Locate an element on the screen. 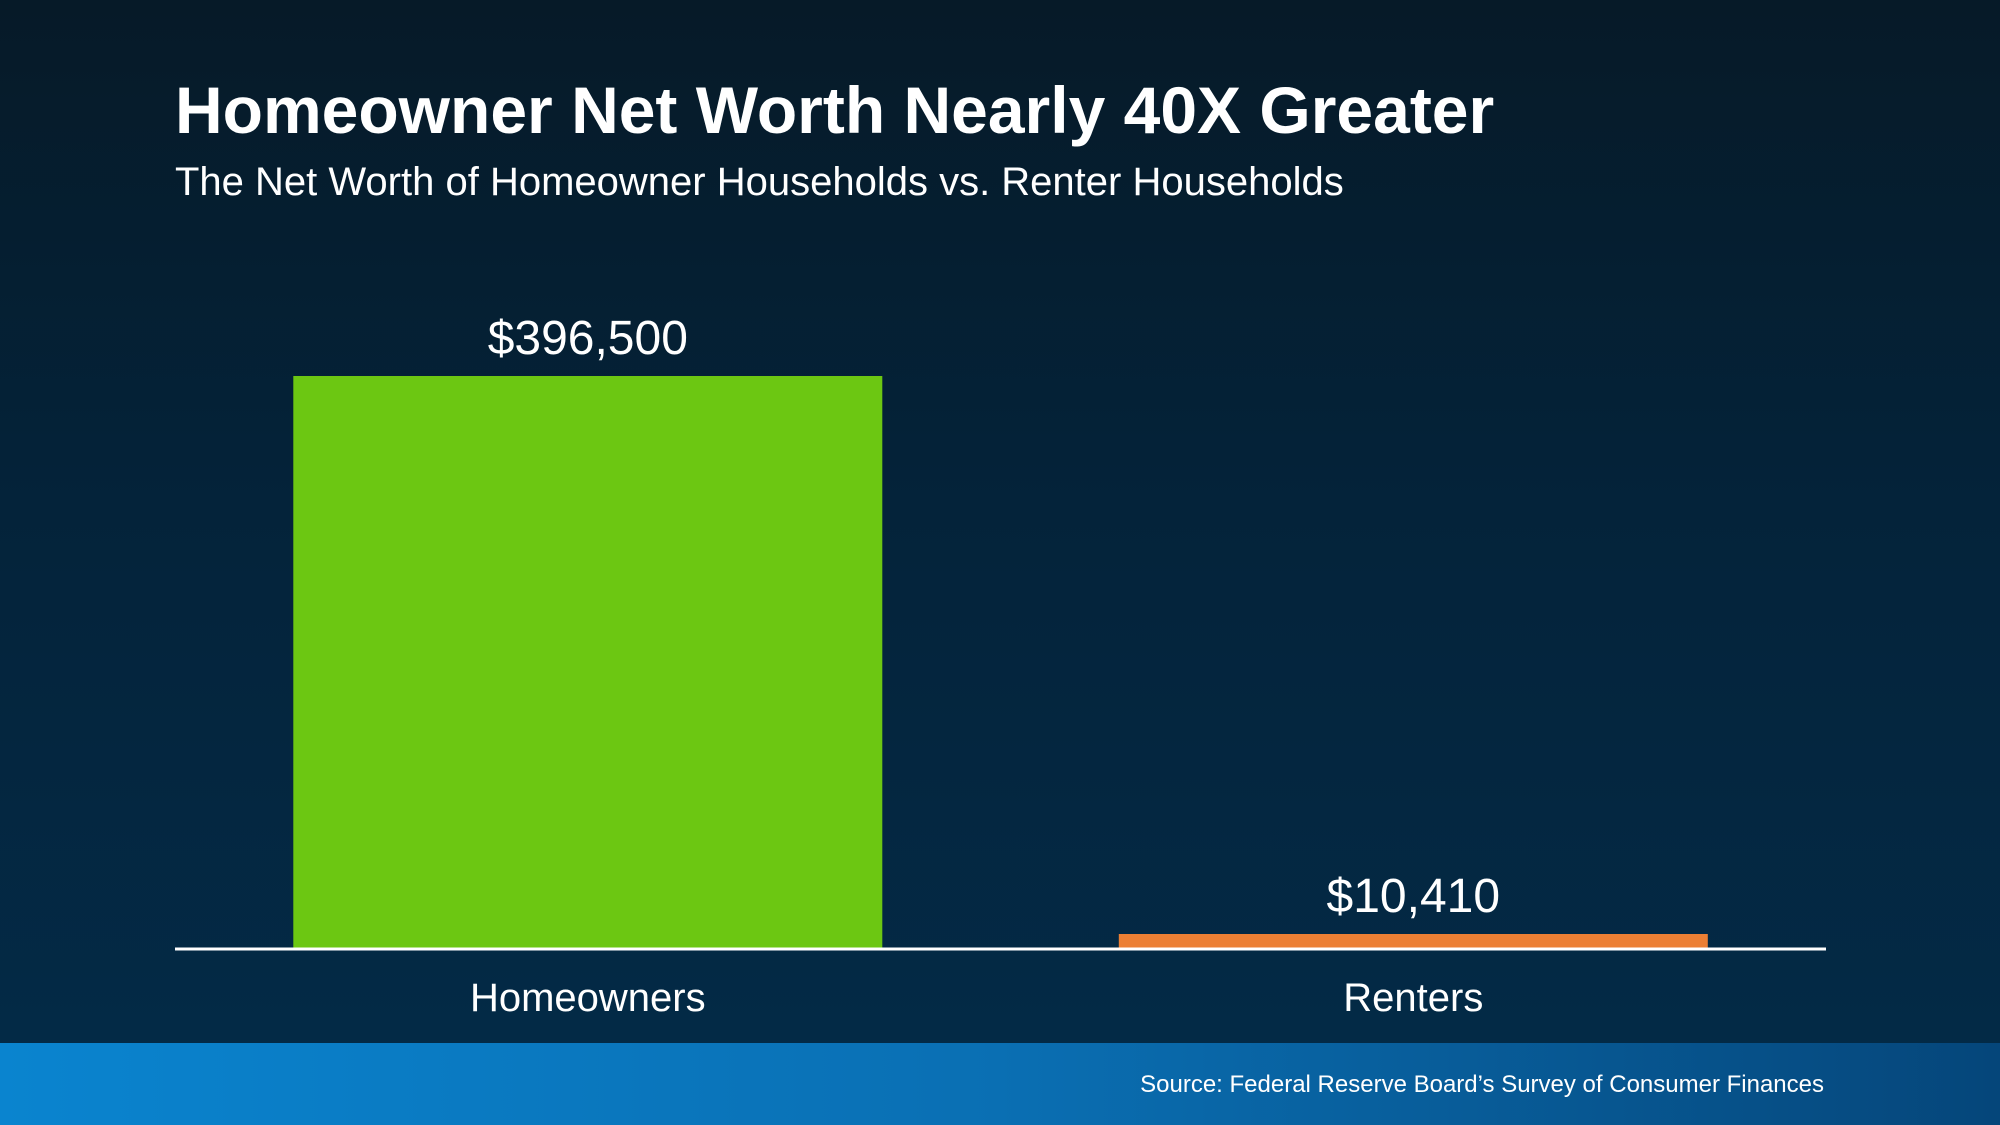 This screenshot has height=1125, width=2000. category-label-renters: Renters is located at coordinates (1413, 998).